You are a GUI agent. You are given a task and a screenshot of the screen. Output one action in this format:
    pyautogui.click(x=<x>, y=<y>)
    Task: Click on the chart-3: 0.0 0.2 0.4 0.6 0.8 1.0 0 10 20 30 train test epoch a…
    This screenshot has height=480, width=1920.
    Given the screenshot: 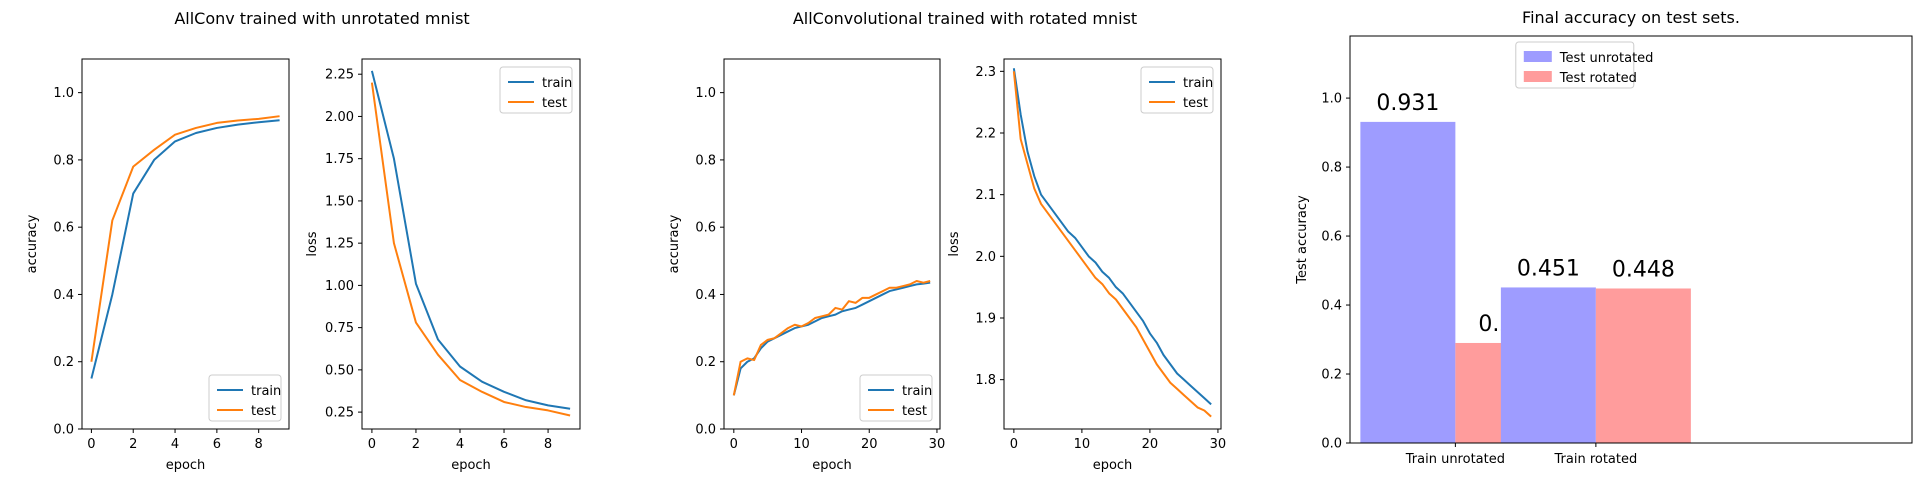 What is the action you would take?
    pyautogui.click(x=806, y=265)
    